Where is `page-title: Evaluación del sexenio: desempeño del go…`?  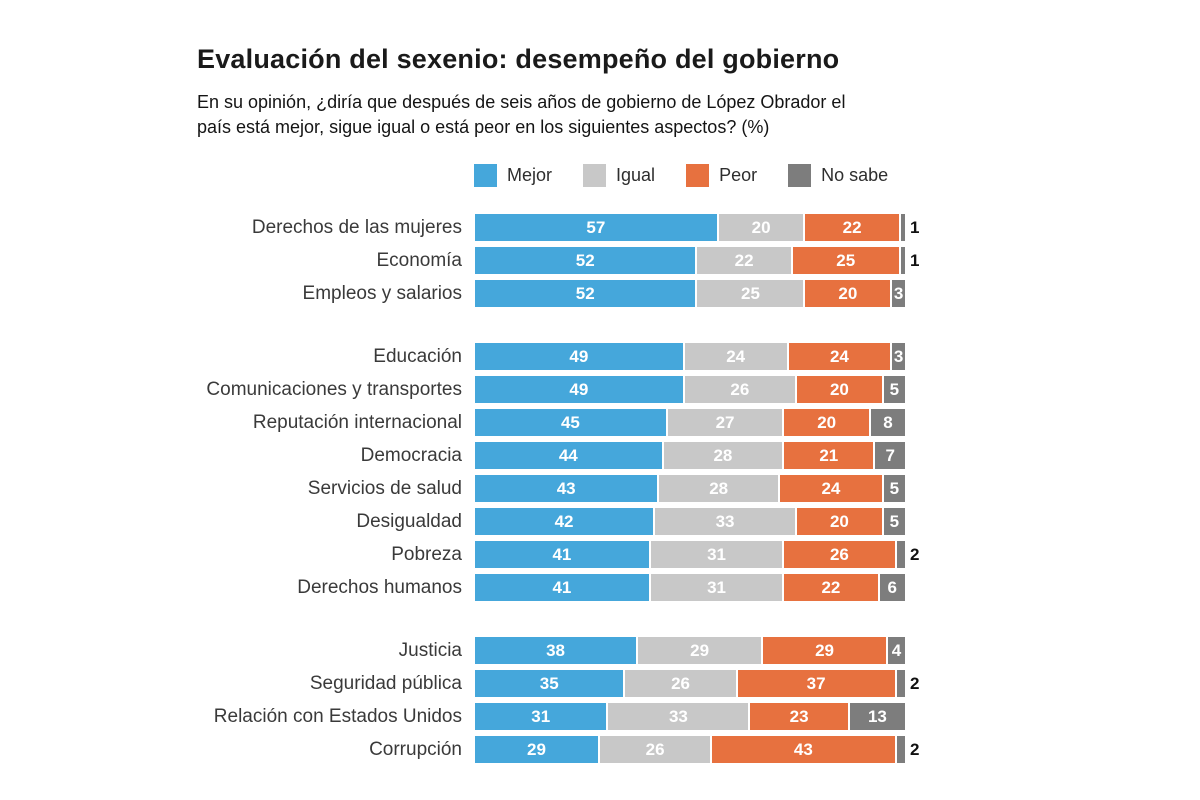 page-title: Evaluación del sexenio: desempeño del go… is located at coordinates (518, 59).